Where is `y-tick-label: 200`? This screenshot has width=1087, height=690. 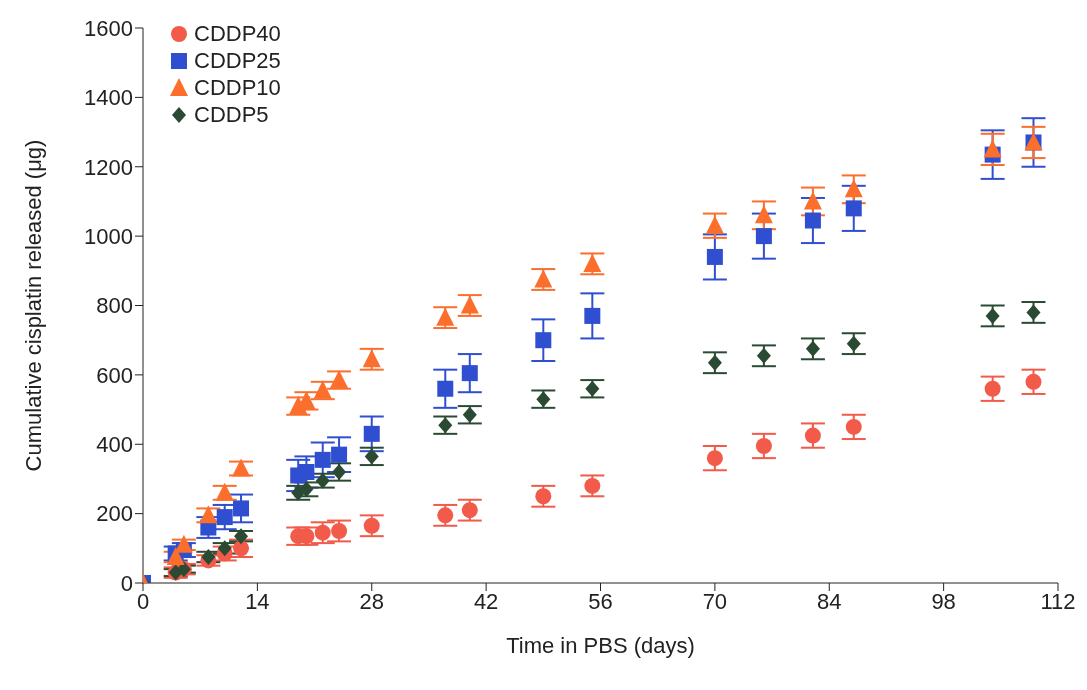 y-tick-label: 200 is located at coordinates (114, 514).